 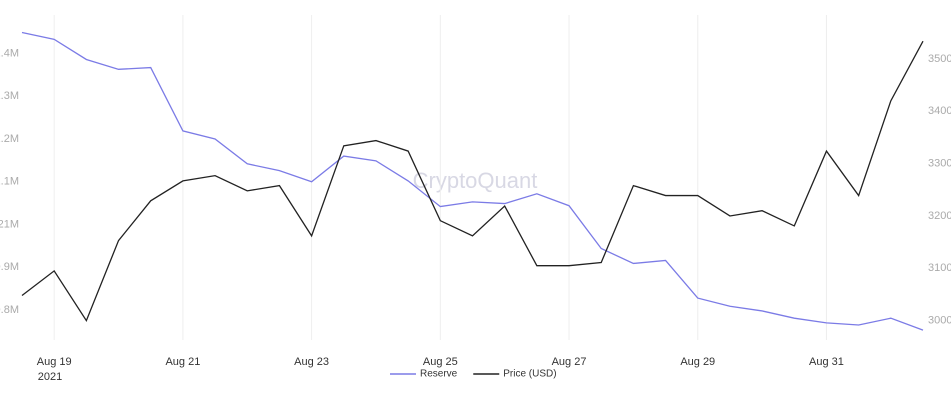 What do you see at coordinates (50, 377) in the screenshot?
I see `x-year-label: 2021` at bounding box center [50, 377].